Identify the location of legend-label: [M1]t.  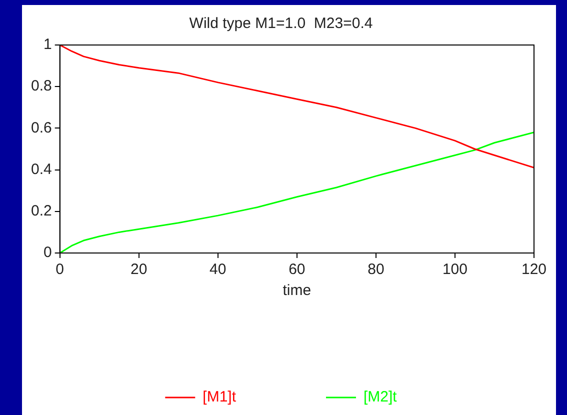
(219, 397).